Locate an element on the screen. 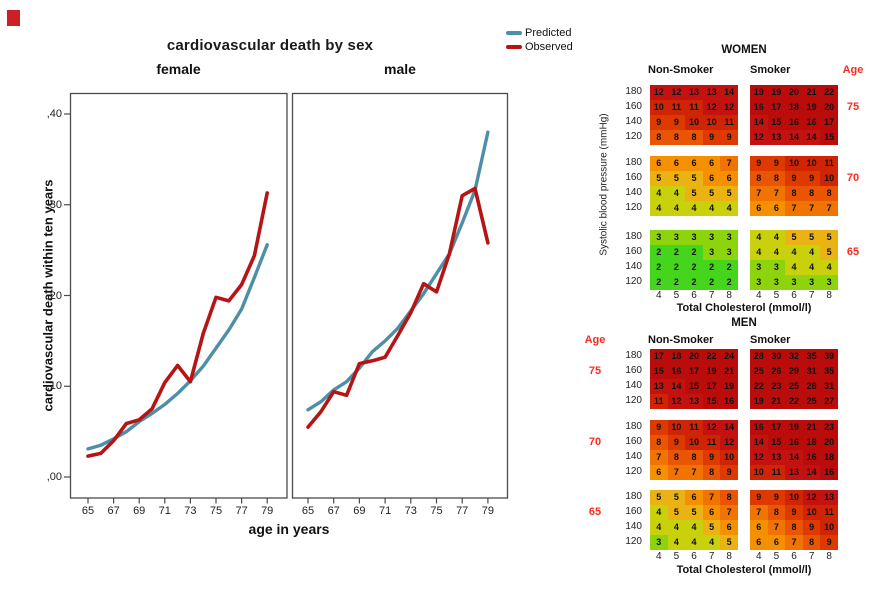  x-tick-label: 67 is located at coordinates (333, 511).